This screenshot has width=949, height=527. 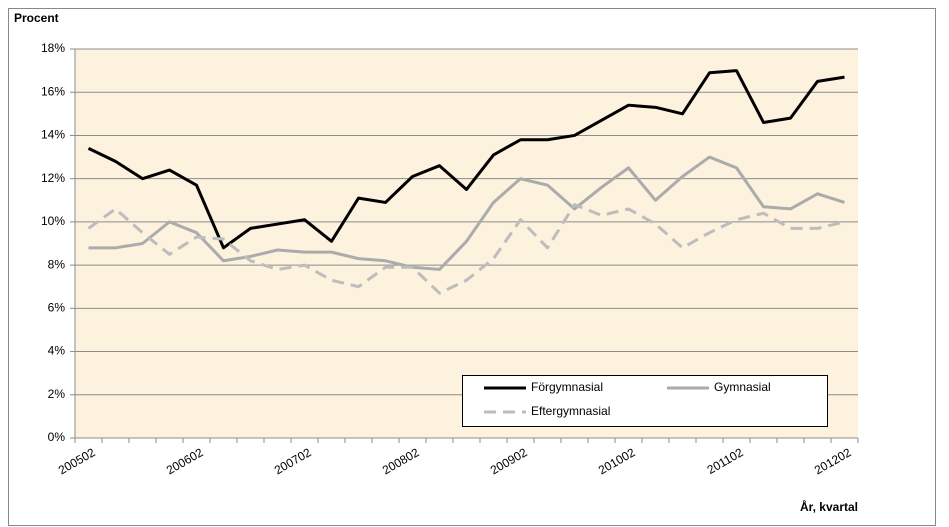 What do you see at coordinates (466, 249) in the screenshot?
I see `series-line` at bounding box center [466, 249].